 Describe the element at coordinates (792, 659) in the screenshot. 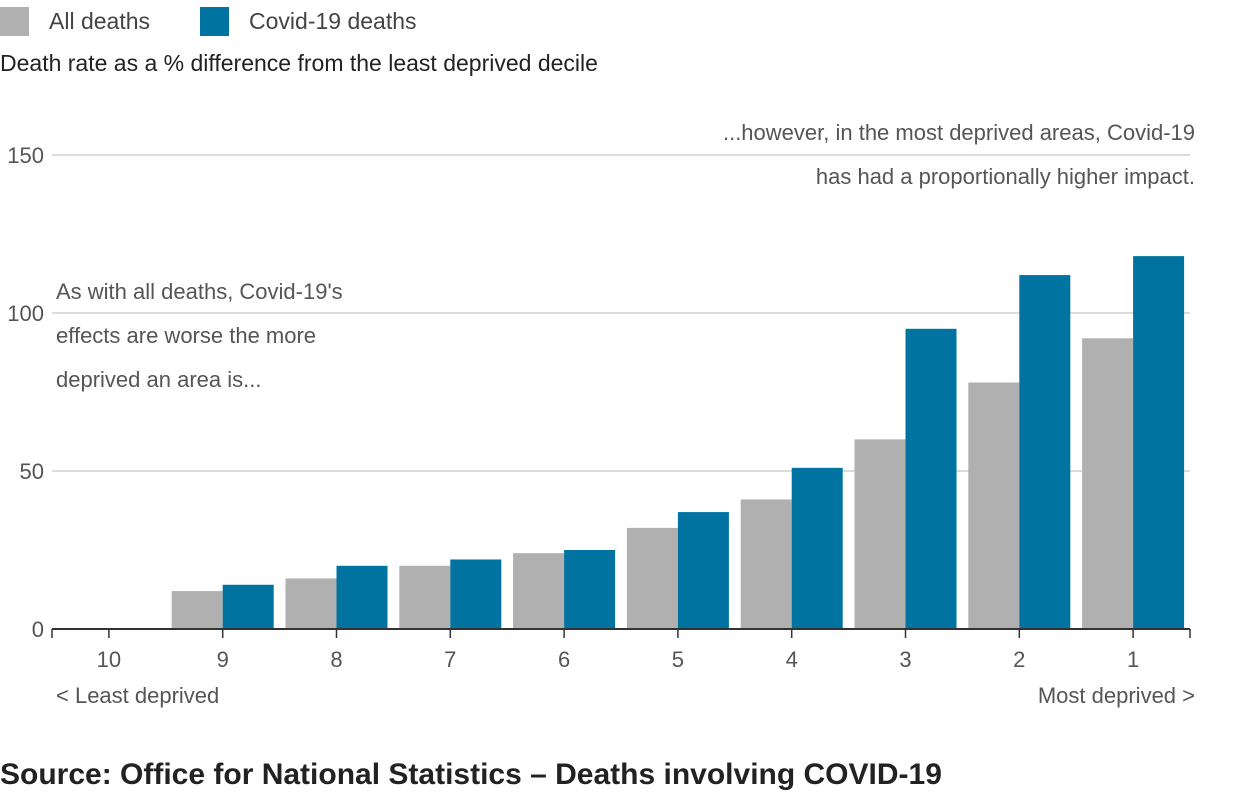

I see `x-tick-label: 4` at that location.